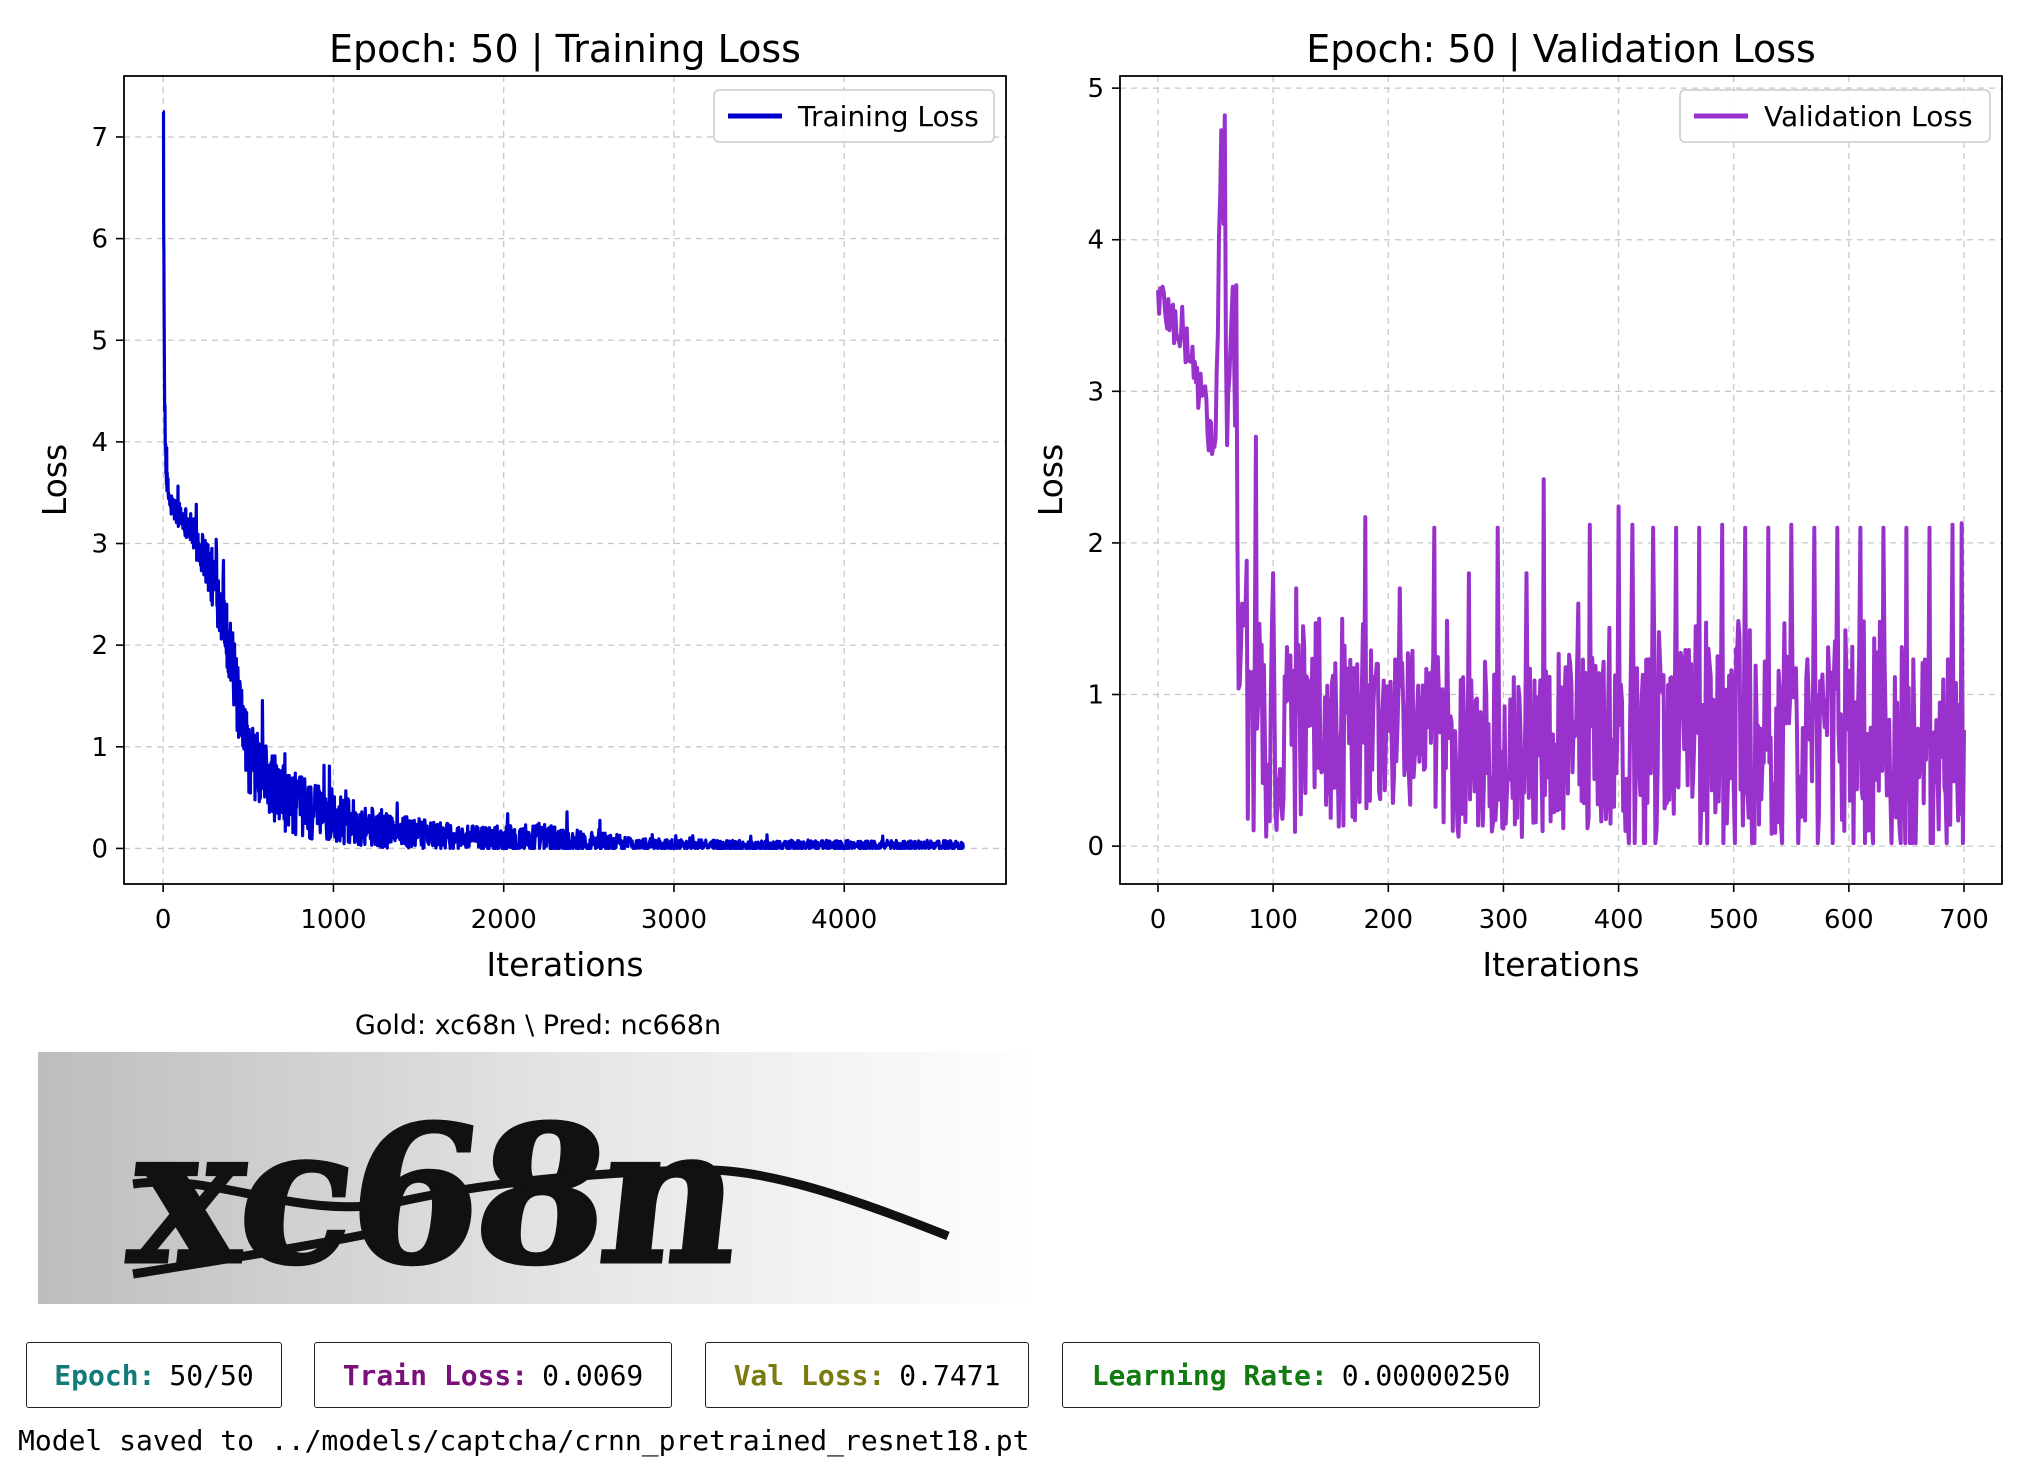 This screenshot has width=2018, height=1482. Describe the element at coordinates (1619, 920) in the screenshot. I see `x-tick-label: 400` at that location.